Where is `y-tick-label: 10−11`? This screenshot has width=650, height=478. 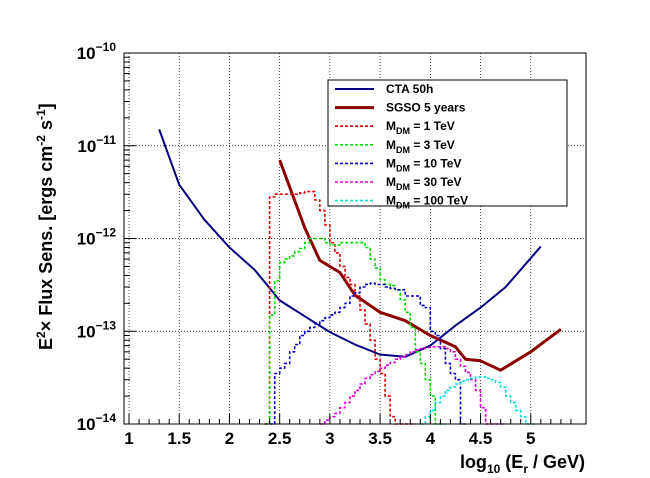 y-tick-label: 10−11 is located at coordinates (96, 144).